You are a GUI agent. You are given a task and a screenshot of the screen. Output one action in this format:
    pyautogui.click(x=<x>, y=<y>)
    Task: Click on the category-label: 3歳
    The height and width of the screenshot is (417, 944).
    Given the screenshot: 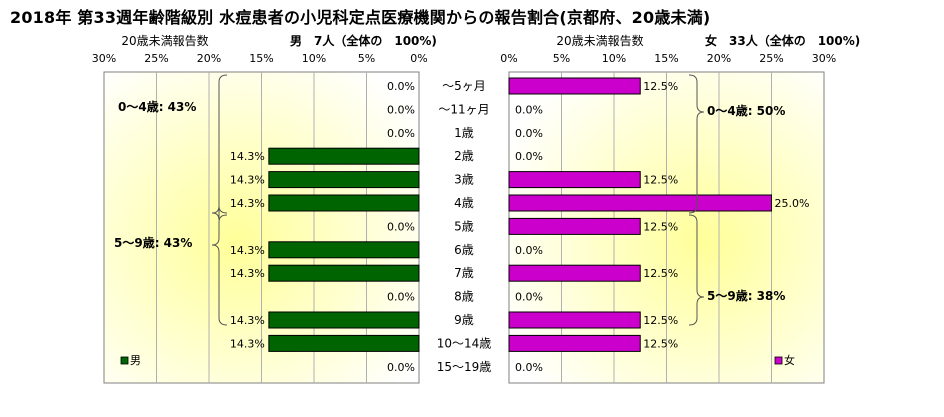 What is the action you would take?
    pyautogui.click(x=464, y=180)
    